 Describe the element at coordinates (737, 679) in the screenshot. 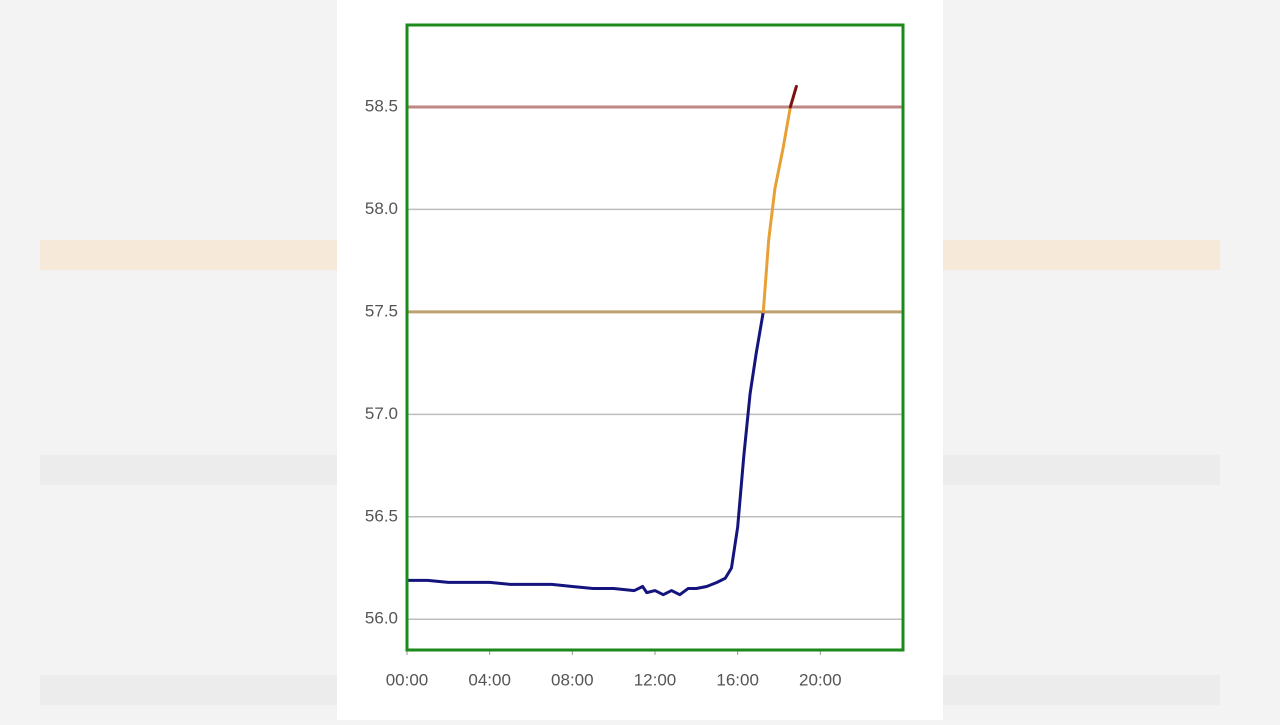

I see `x-tick-label: 16:00` at that location.